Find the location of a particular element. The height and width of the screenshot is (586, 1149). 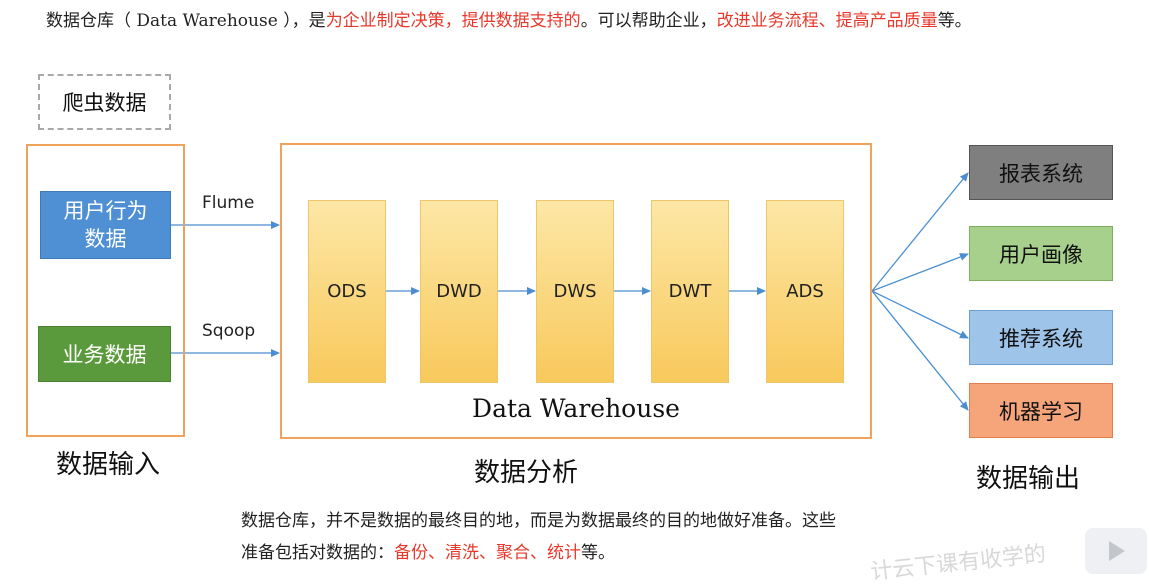

layer-dws-label: DWS is located at coordinates (575, 291).